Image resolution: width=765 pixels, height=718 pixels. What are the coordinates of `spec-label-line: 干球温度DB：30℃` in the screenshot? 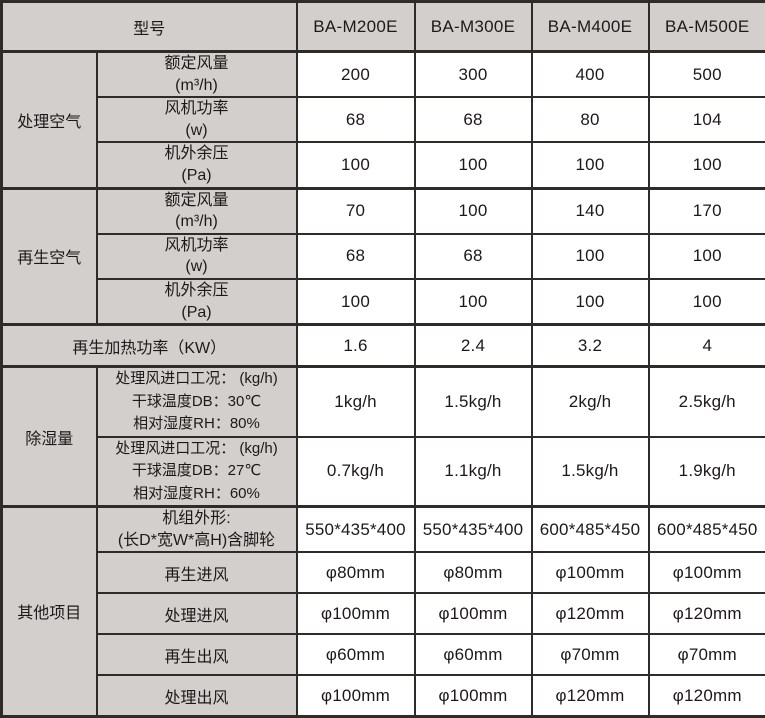 It's located at (197, 402).